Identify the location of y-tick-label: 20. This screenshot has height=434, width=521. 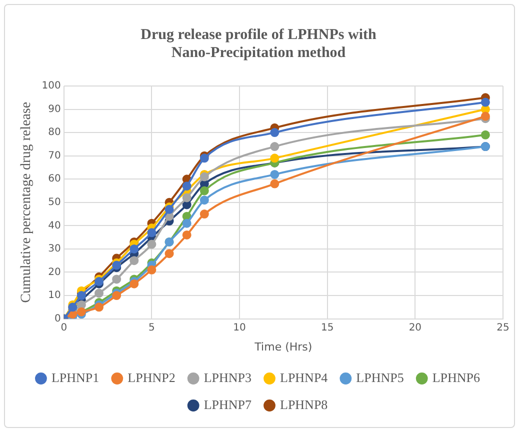
(54, 272).